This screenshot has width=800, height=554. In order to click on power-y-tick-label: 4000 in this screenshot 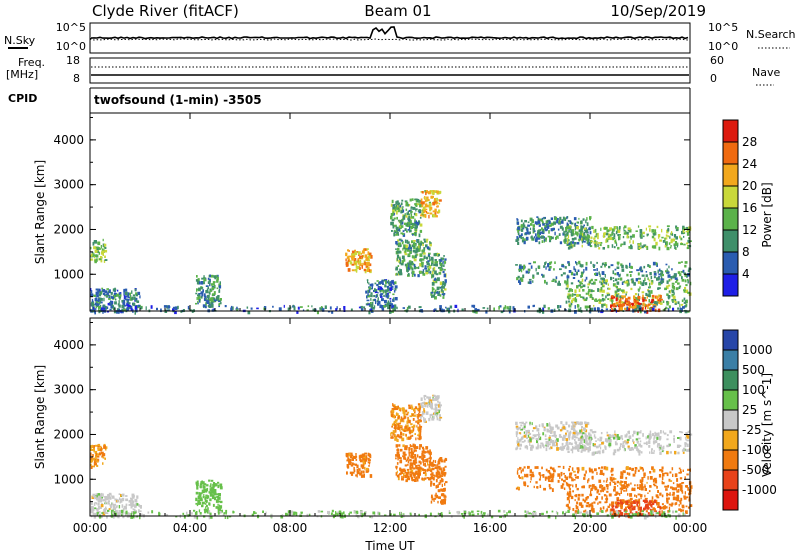, I will do `click(68, 140)`.